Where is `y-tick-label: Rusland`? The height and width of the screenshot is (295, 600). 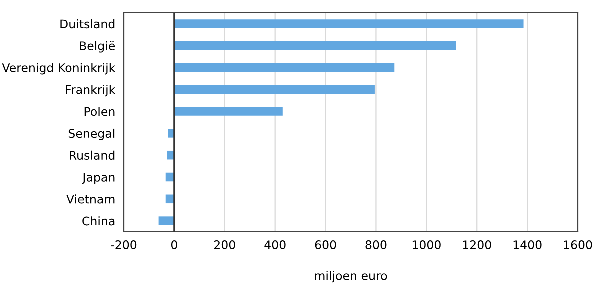 y-tick-label: Rusland is located at coordinates (92, 155).